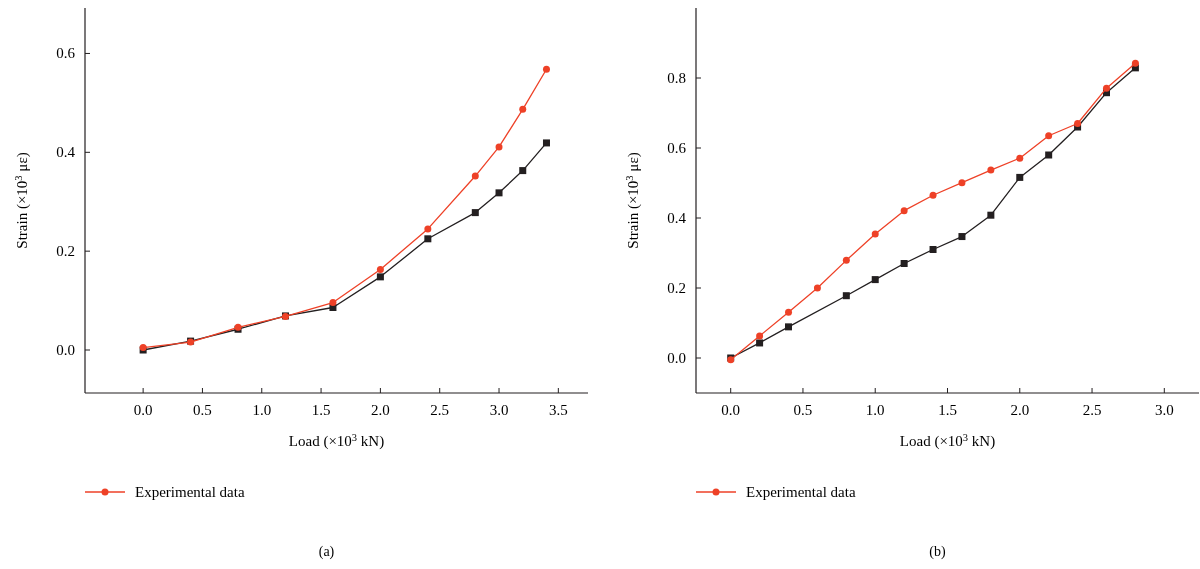 The height and width of the screenshot is (569, 1200). Describe the element at coordinates (937, 552) in the screenshot. I see `text: (b)` at that location.